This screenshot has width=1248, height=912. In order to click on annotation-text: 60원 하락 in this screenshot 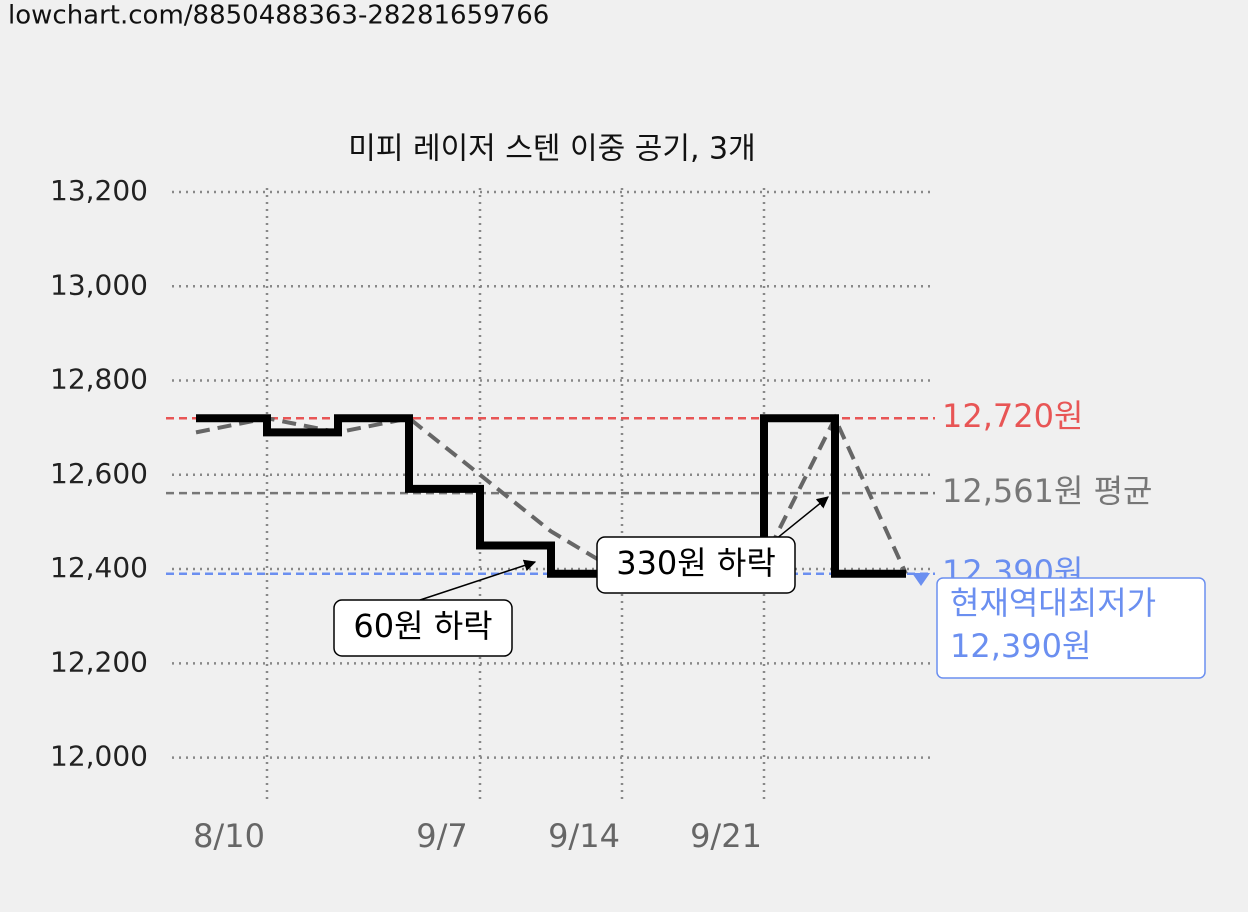, I will do `click(422, 626)`.